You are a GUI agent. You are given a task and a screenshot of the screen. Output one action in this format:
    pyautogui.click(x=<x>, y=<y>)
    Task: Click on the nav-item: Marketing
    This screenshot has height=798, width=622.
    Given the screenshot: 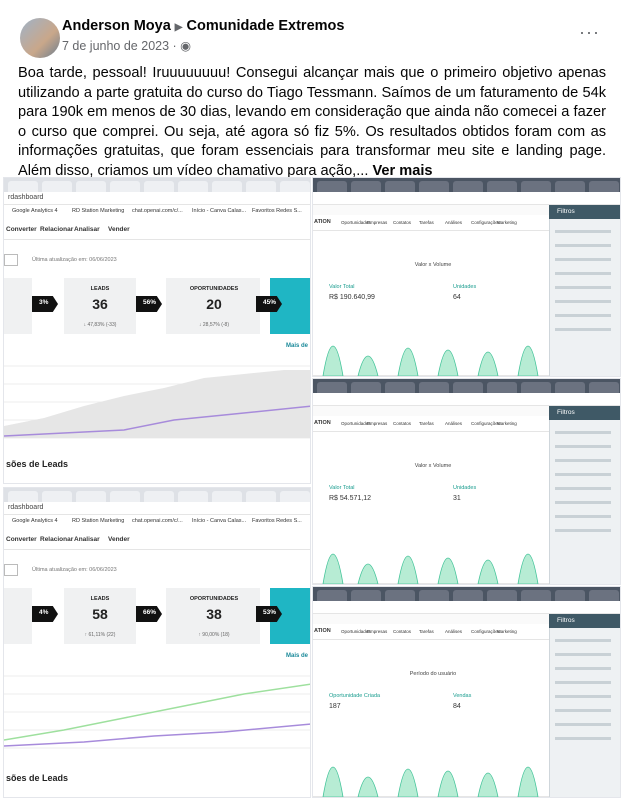 What is the action you would take?
    pyautogui.click(x=507, y=423)
    